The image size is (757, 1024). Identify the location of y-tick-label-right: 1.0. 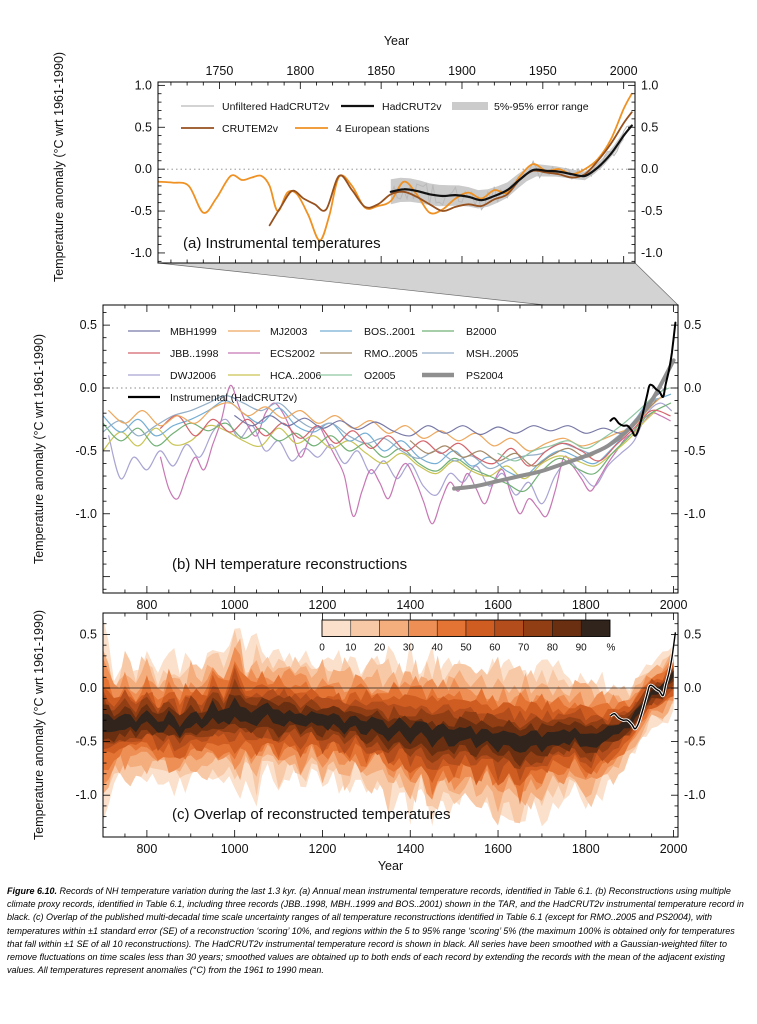
(649, 85).